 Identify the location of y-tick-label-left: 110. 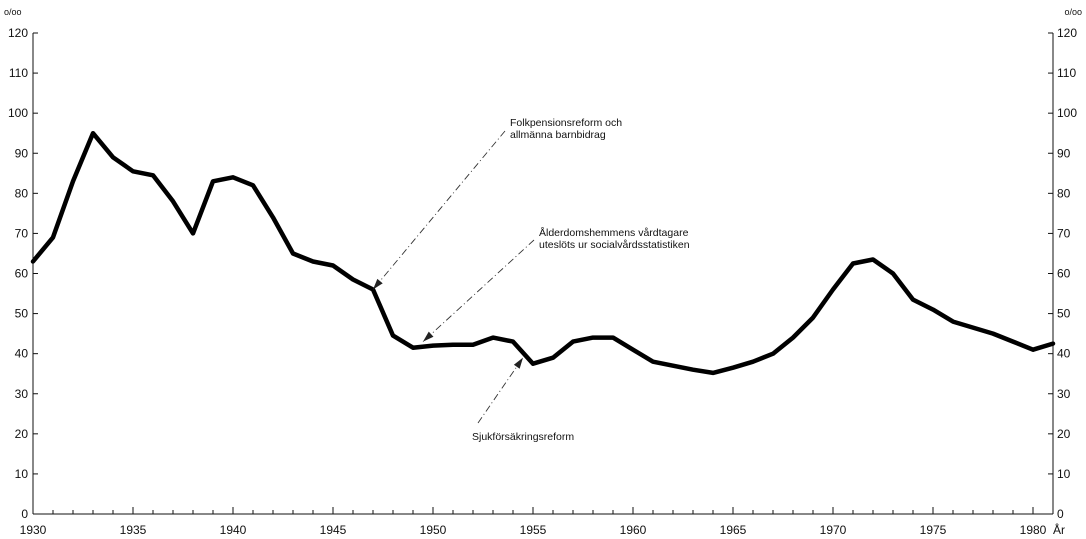
(18, 73).